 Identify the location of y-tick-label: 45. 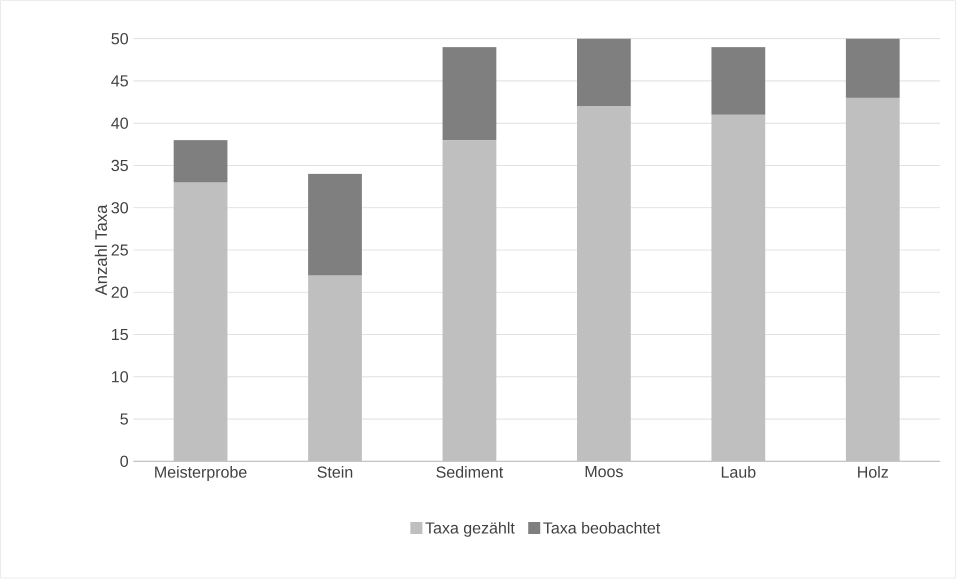
(119, 81).